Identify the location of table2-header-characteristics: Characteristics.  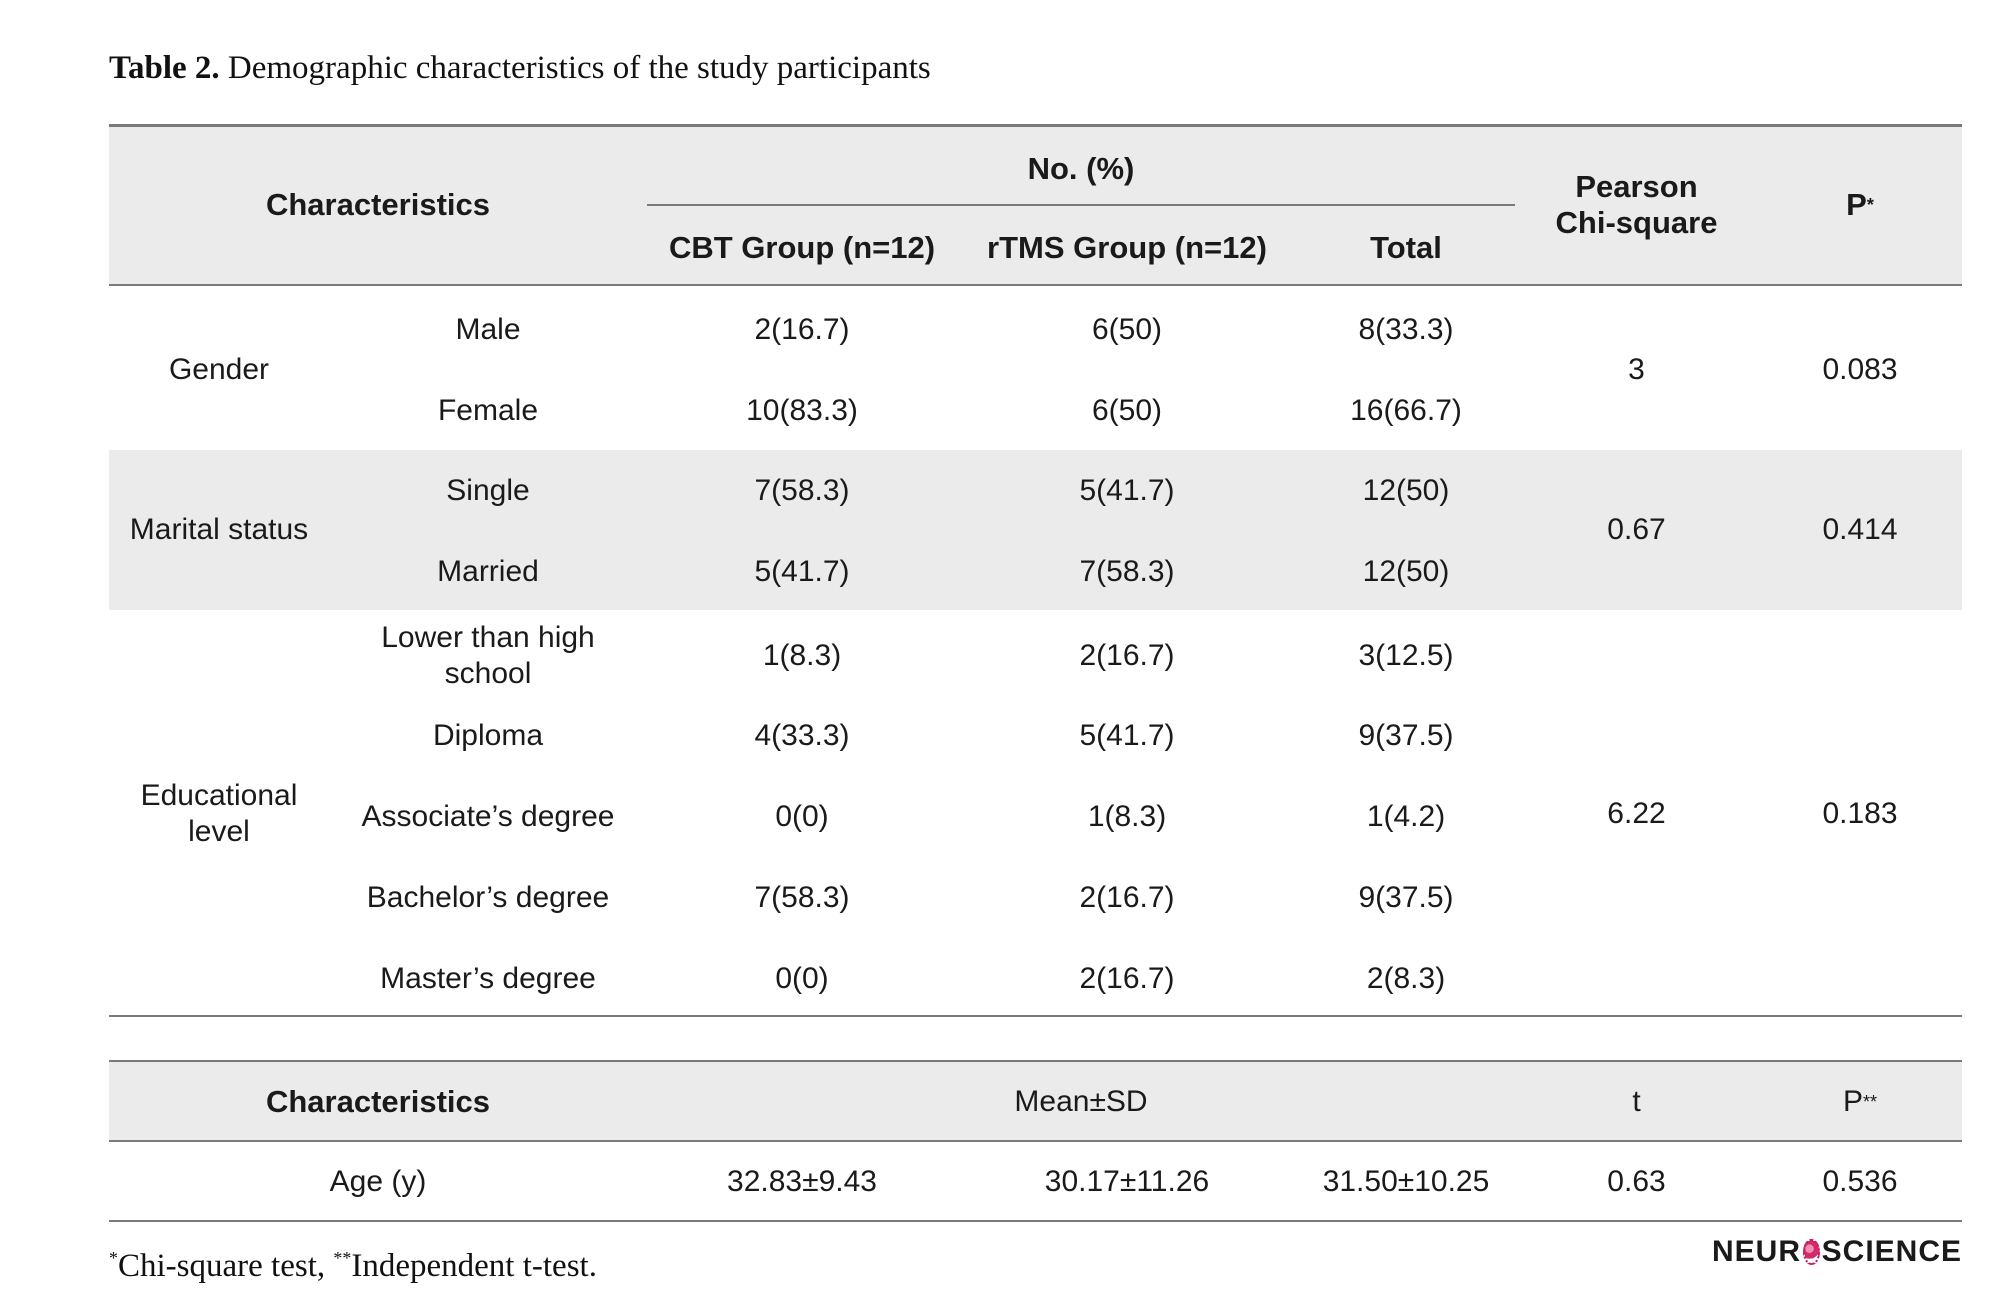
(377, 1101).